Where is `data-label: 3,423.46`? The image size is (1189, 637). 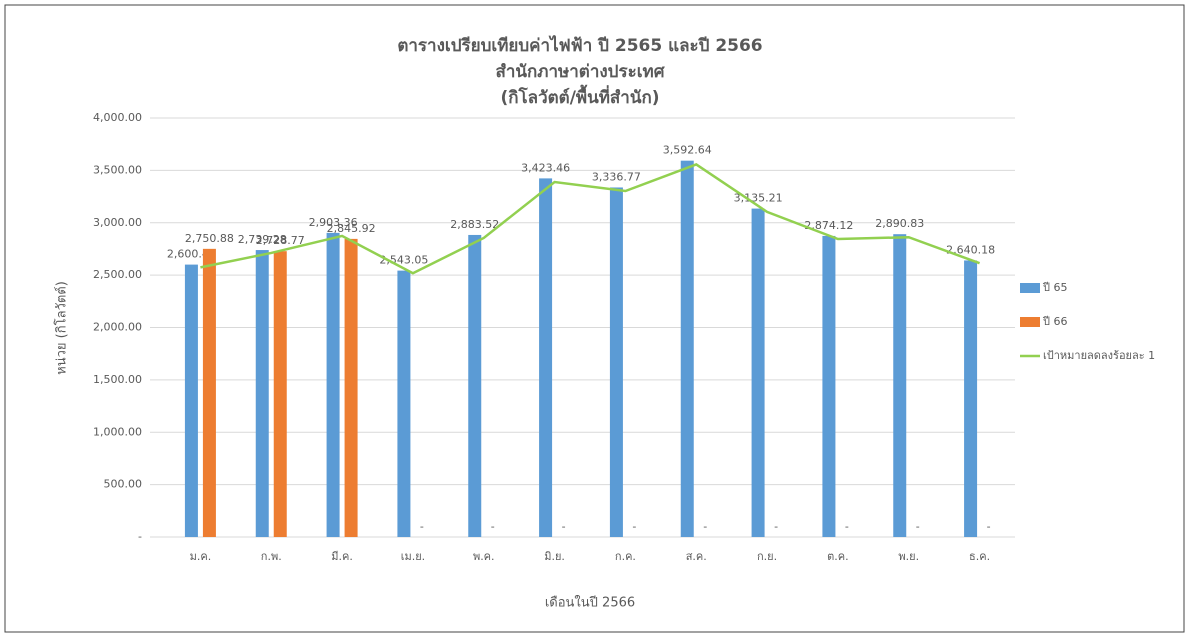 data-label: 3,423.46 is located at coordinates (545, 167).